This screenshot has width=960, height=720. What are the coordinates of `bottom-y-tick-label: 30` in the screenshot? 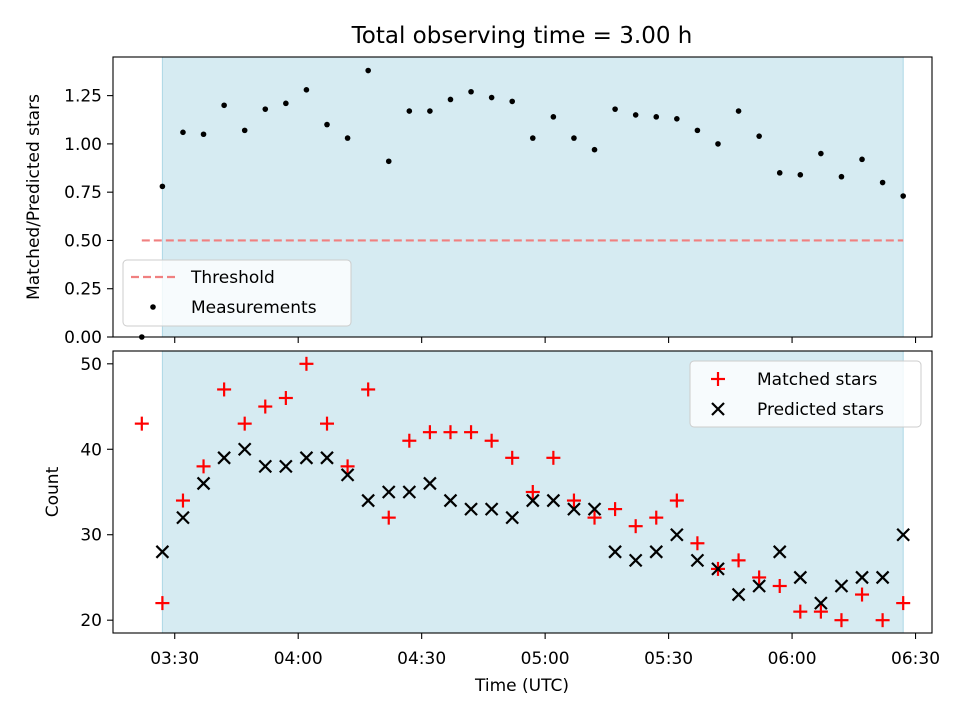 It's located at (91, 536).